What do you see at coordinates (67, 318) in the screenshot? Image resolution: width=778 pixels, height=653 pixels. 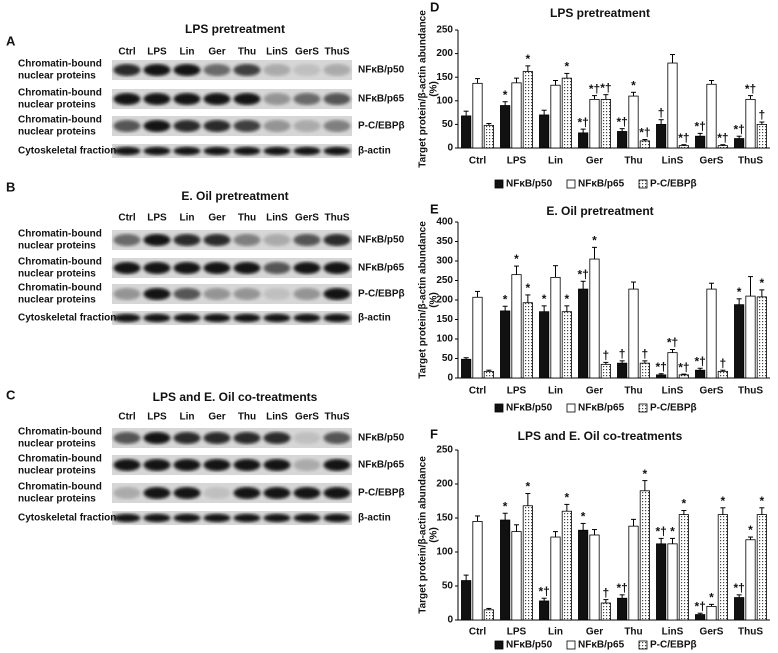 I see `fraction-label: Cytoskeletal fraction` at bounding box center [67, 318].